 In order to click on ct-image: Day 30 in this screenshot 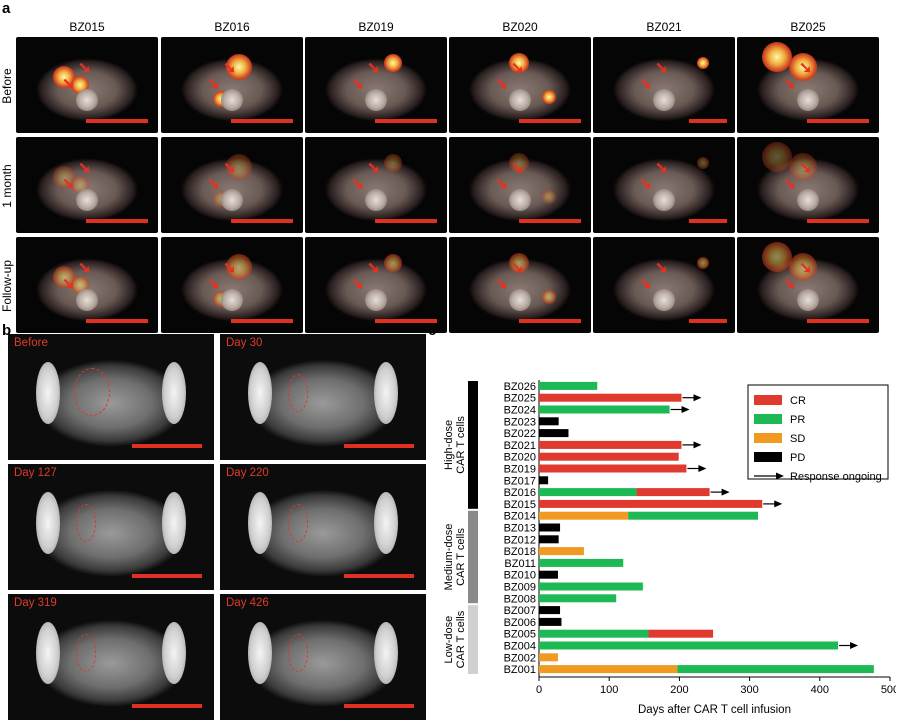, I will do `click(323, 397)`.